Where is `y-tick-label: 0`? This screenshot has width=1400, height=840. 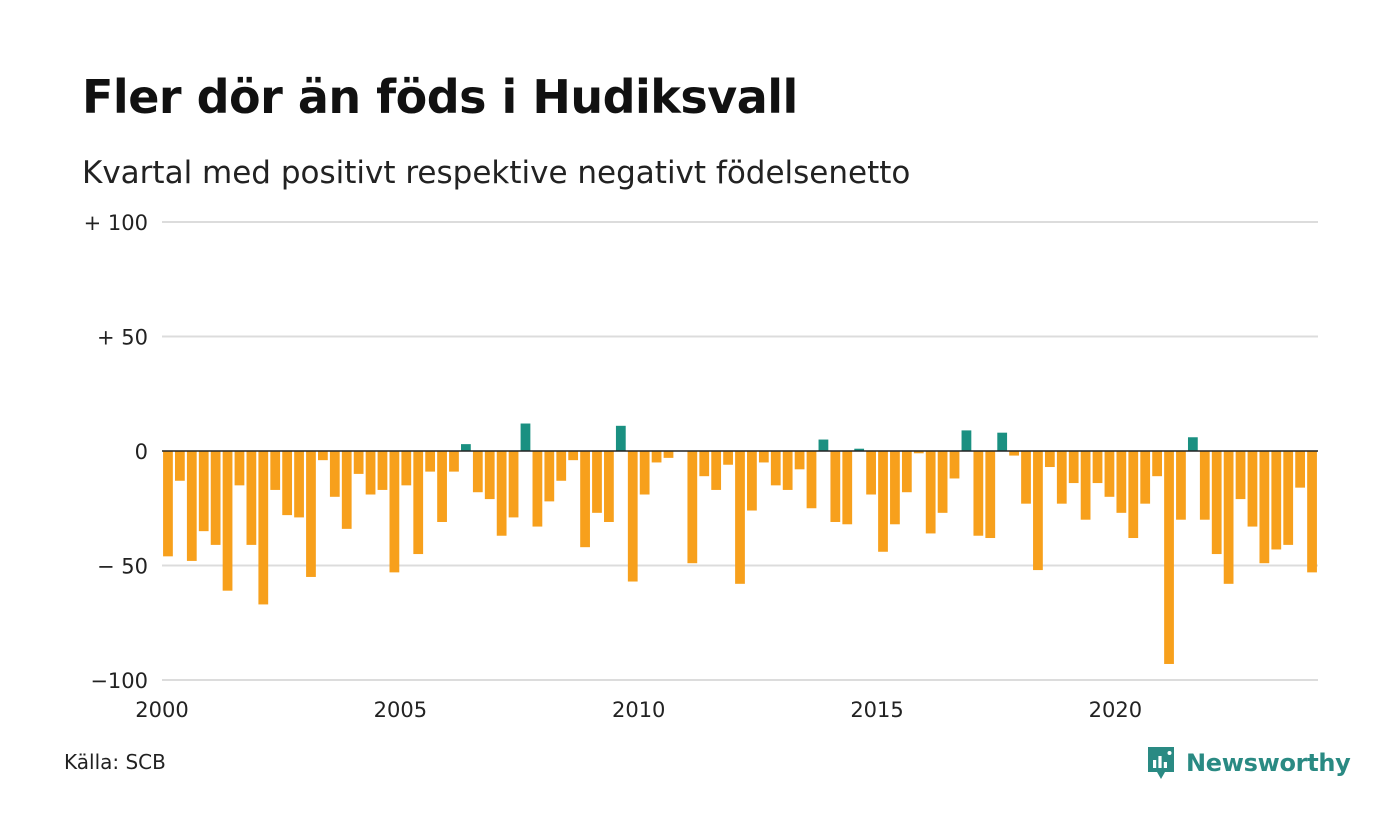 y-tick-label: 0 is located at coordinates (141, 452).